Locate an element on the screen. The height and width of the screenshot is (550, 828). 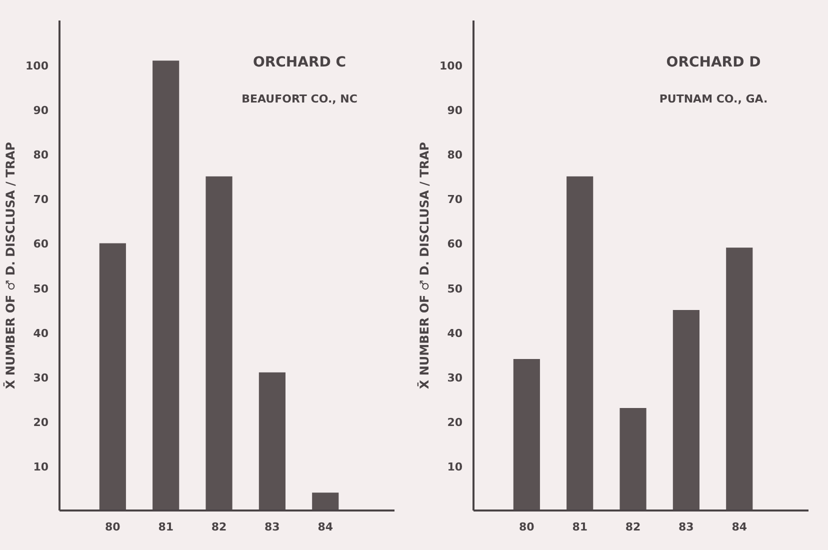
text: ORCHARD C is located at coordinates (299, 62).